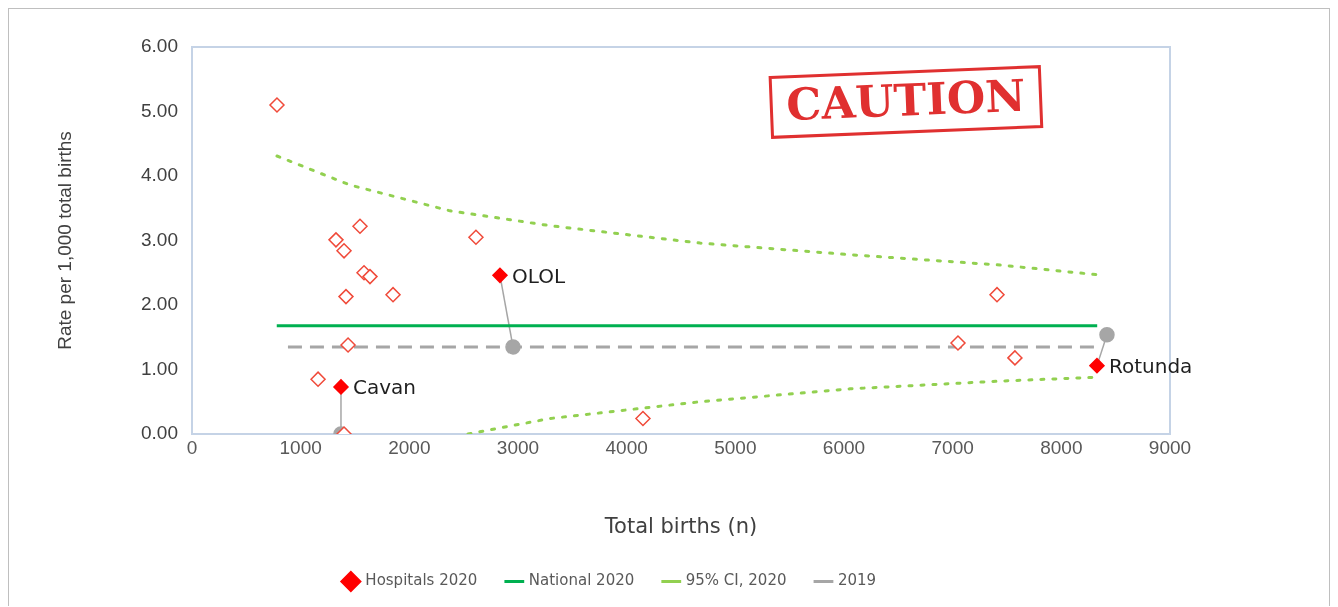 This screenshot has height=607, width=1338. I want to click on x-tick-label: 3000, so click(518, 447).